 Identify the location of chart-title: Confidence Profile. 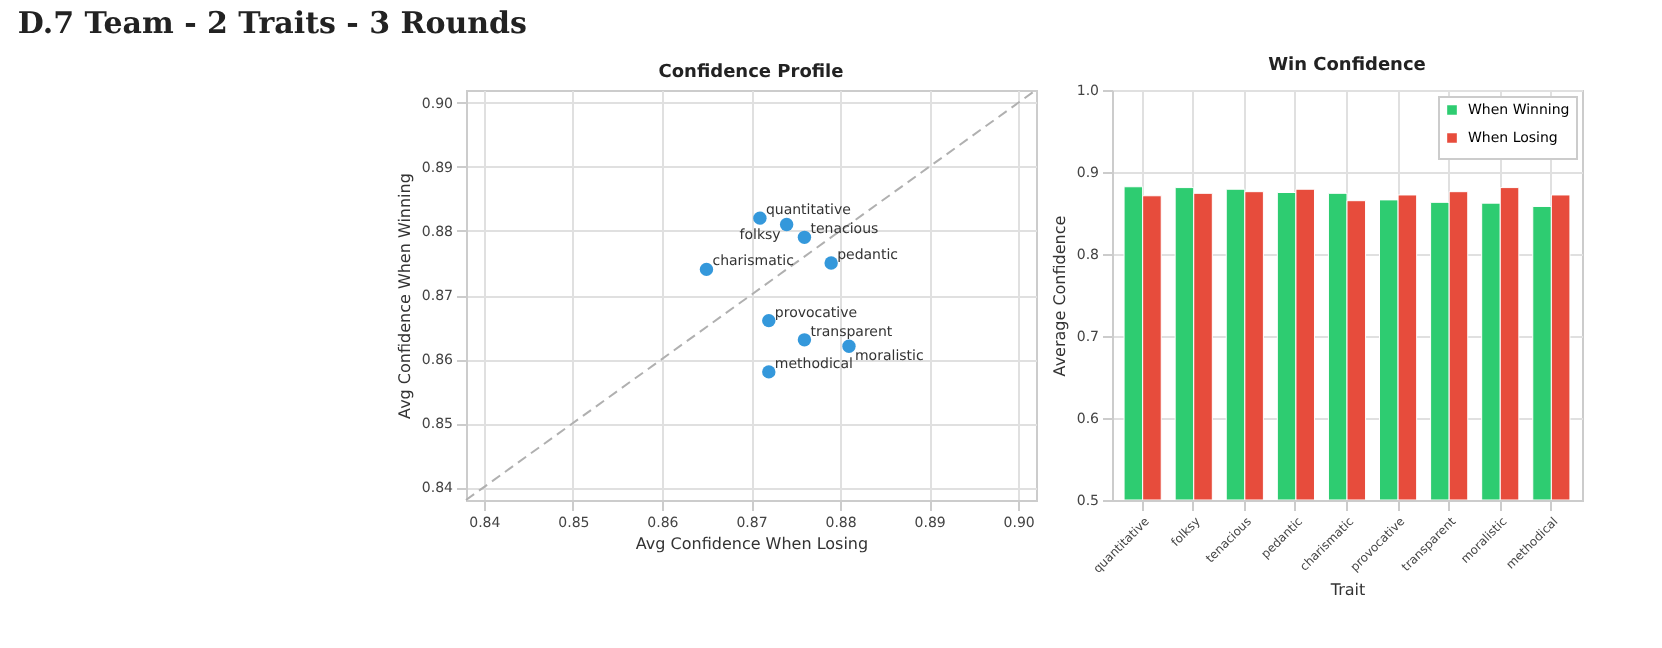
(751, 73).